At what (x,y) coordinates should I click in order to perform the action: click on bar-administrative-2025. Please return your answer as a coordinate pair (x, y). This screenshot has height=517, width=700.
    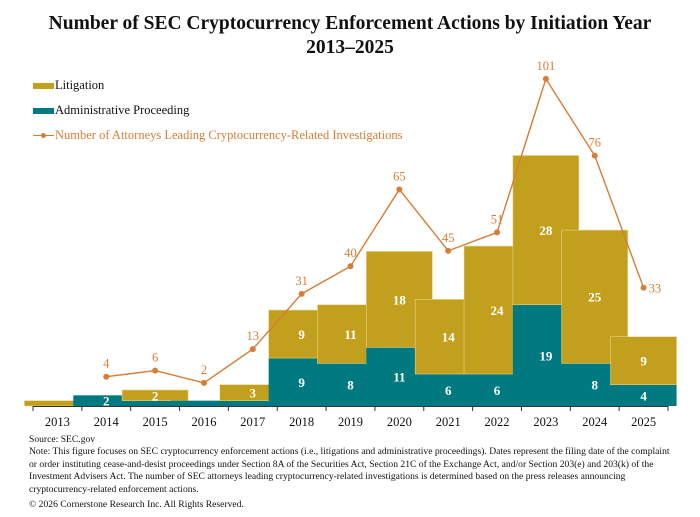
    Looking at the image, I should click on (643, 395).